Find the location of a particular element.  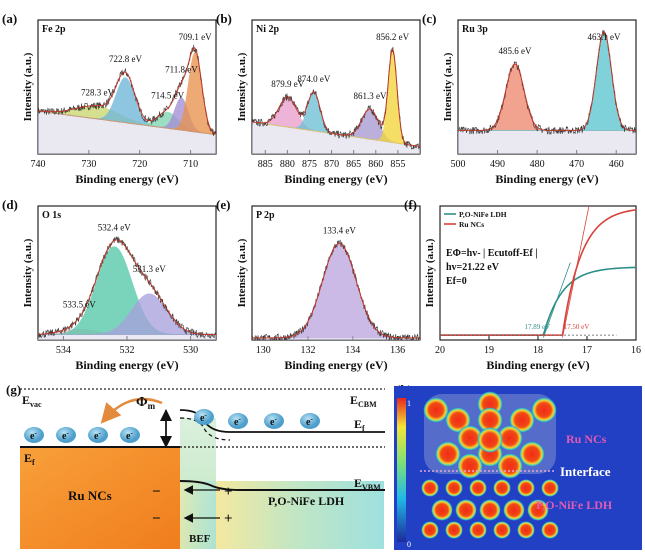

x-tick-label-e-2: 134 is located at coordinates (352, 350).